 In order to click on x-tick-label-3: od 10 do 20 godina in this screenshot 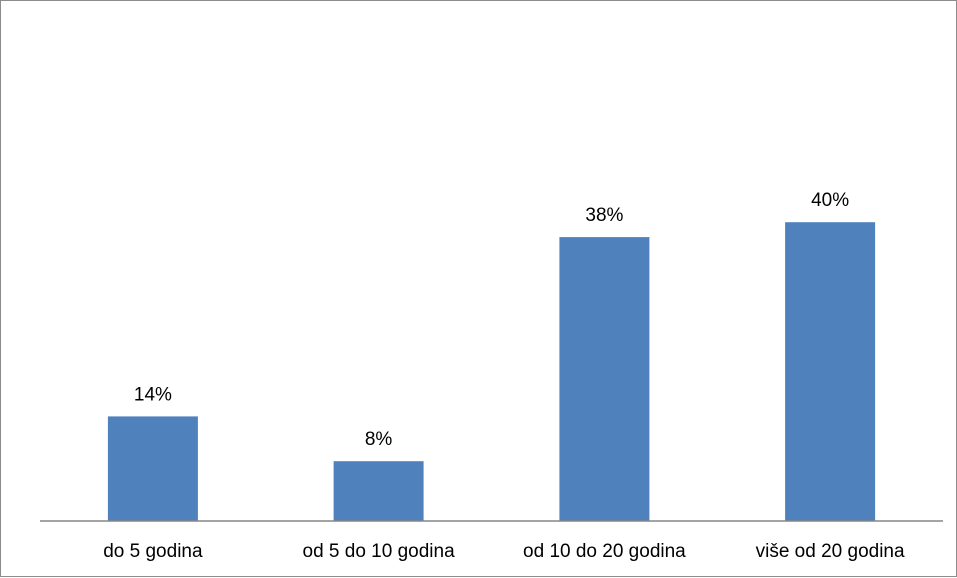, I will do `click(604, 551)`.